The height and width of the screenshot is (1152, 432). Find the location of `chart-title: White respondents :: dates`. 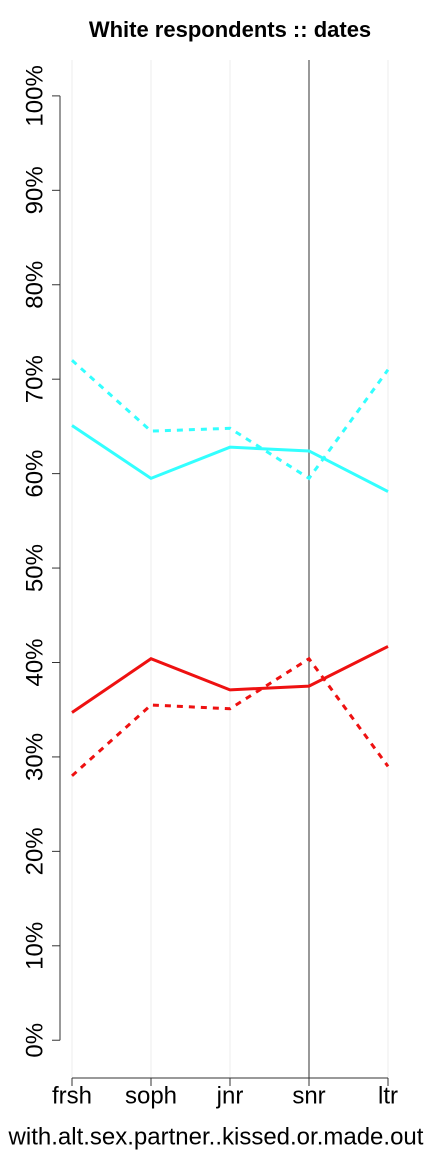

chart-title: White respondents :: dates is located at coordinates (230, 29).